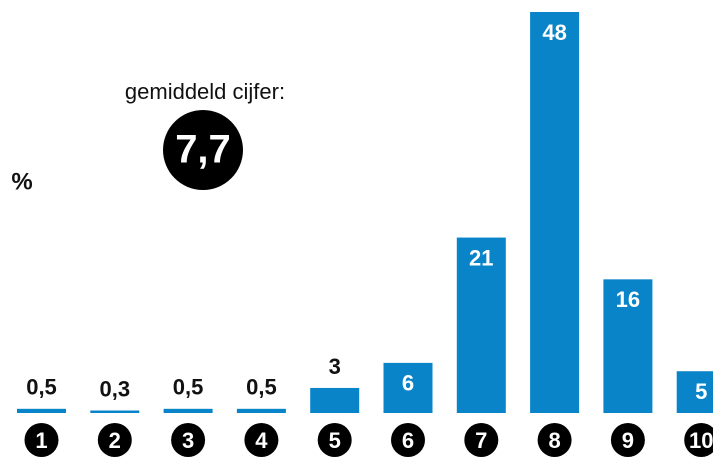  I want to click on value-label: 16, so click(628, 299).